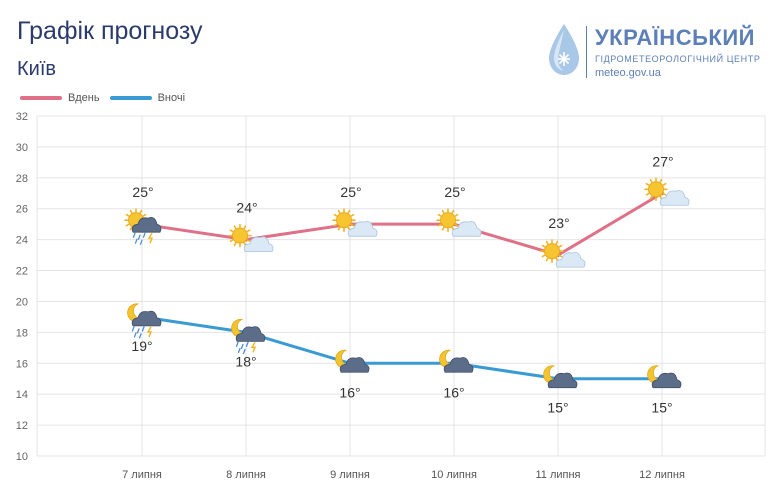  What do you see at coordinates (678, 59) in the screenshot?
I see `logo-subname: ГІДРОМЕТЕОРОЛОГІЧНИЙ ЦЕНТР` at bounding box center [678, 59].